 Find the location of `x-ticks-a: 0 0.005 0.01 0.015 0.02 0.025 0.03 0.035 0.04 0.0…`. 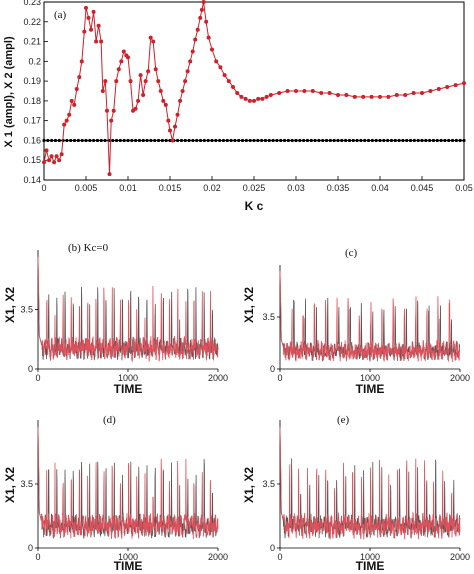

x-ticks-a: 0 0.005 0.01 0.015 0.02 0.025 0.03 0.035 0.04 0.0… is located at coordinates (257, 184).